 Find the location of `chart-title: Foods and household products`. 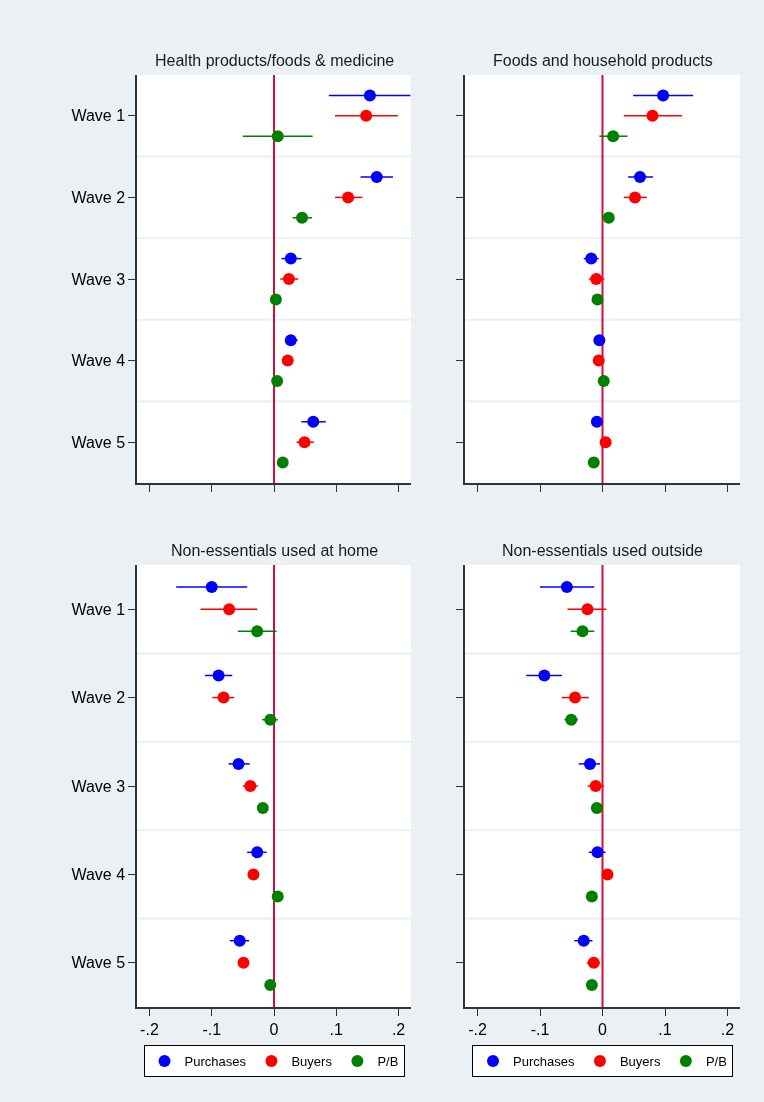

chart-title: Foods and household products is located at coordinates (603, 60).